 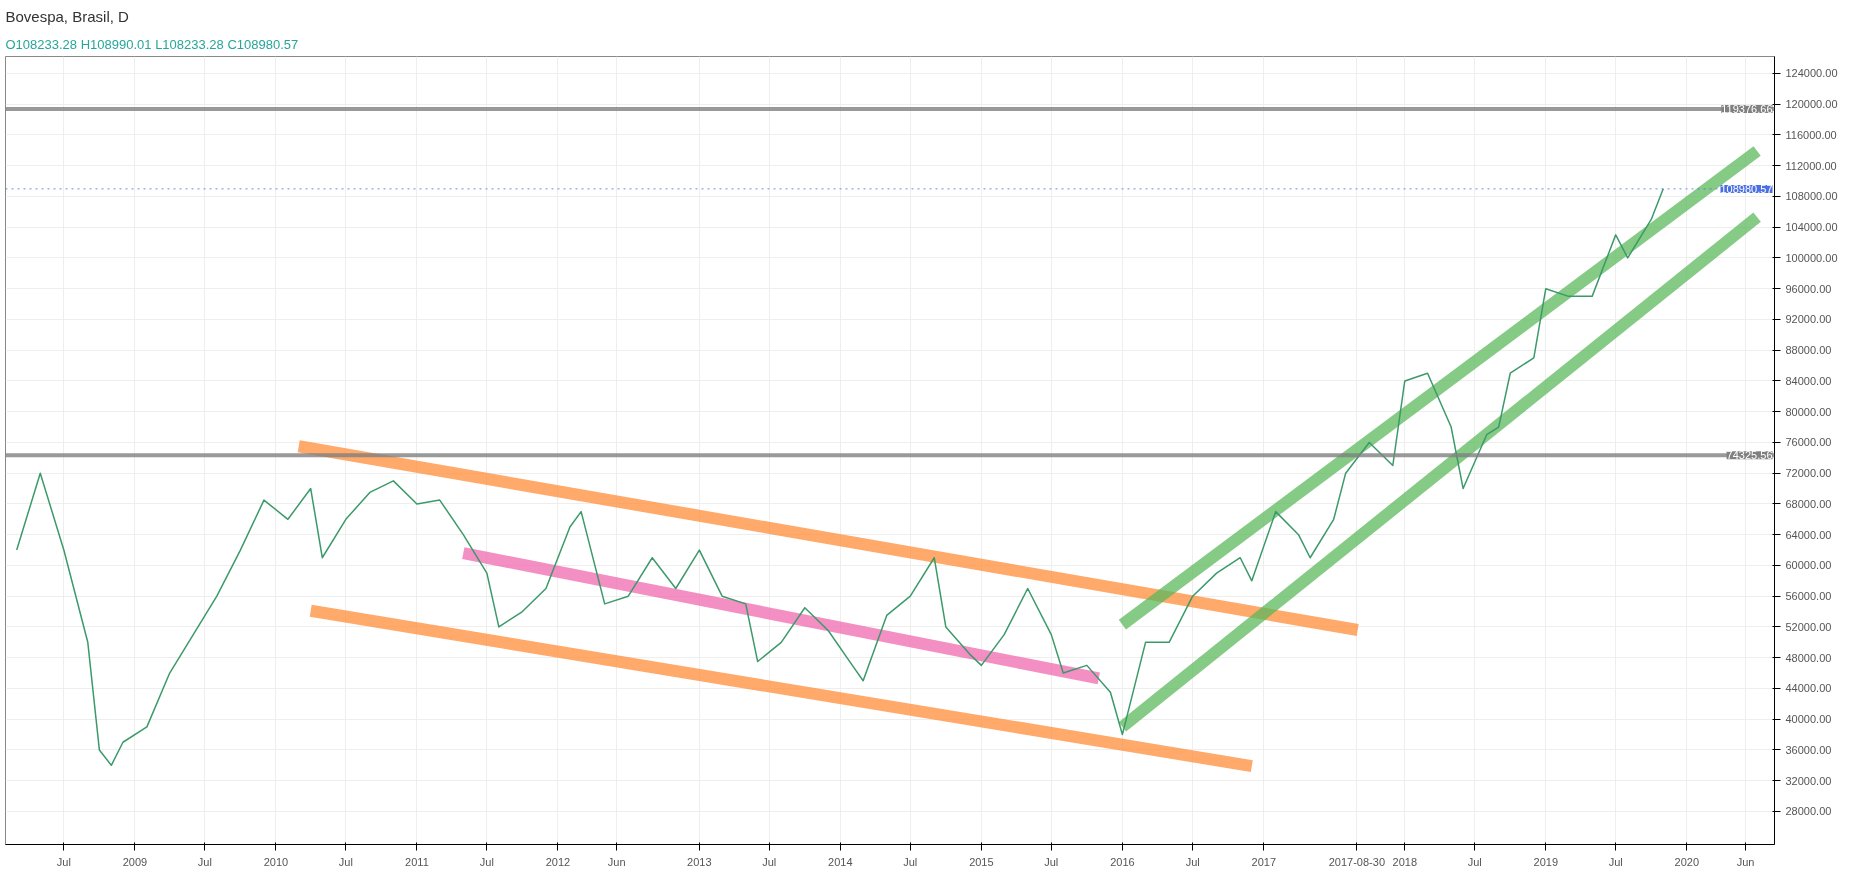 I want to click on y-tick-label: 52000.00, so click(x=1808, y=626).